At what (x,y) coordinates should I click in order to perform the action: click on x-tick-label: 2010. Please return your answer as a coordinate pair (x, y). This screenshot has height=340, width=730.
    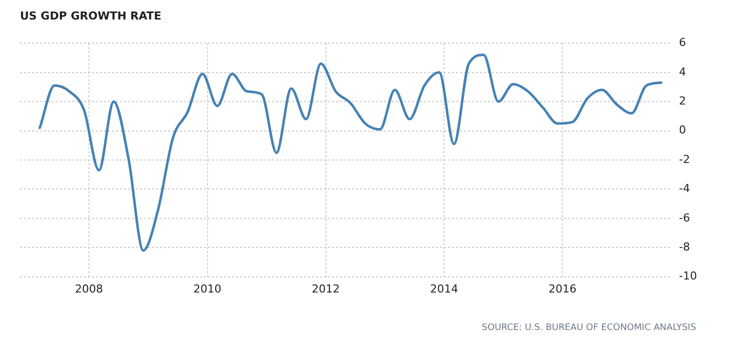
    Looking at the image, I should click on (207, 289).